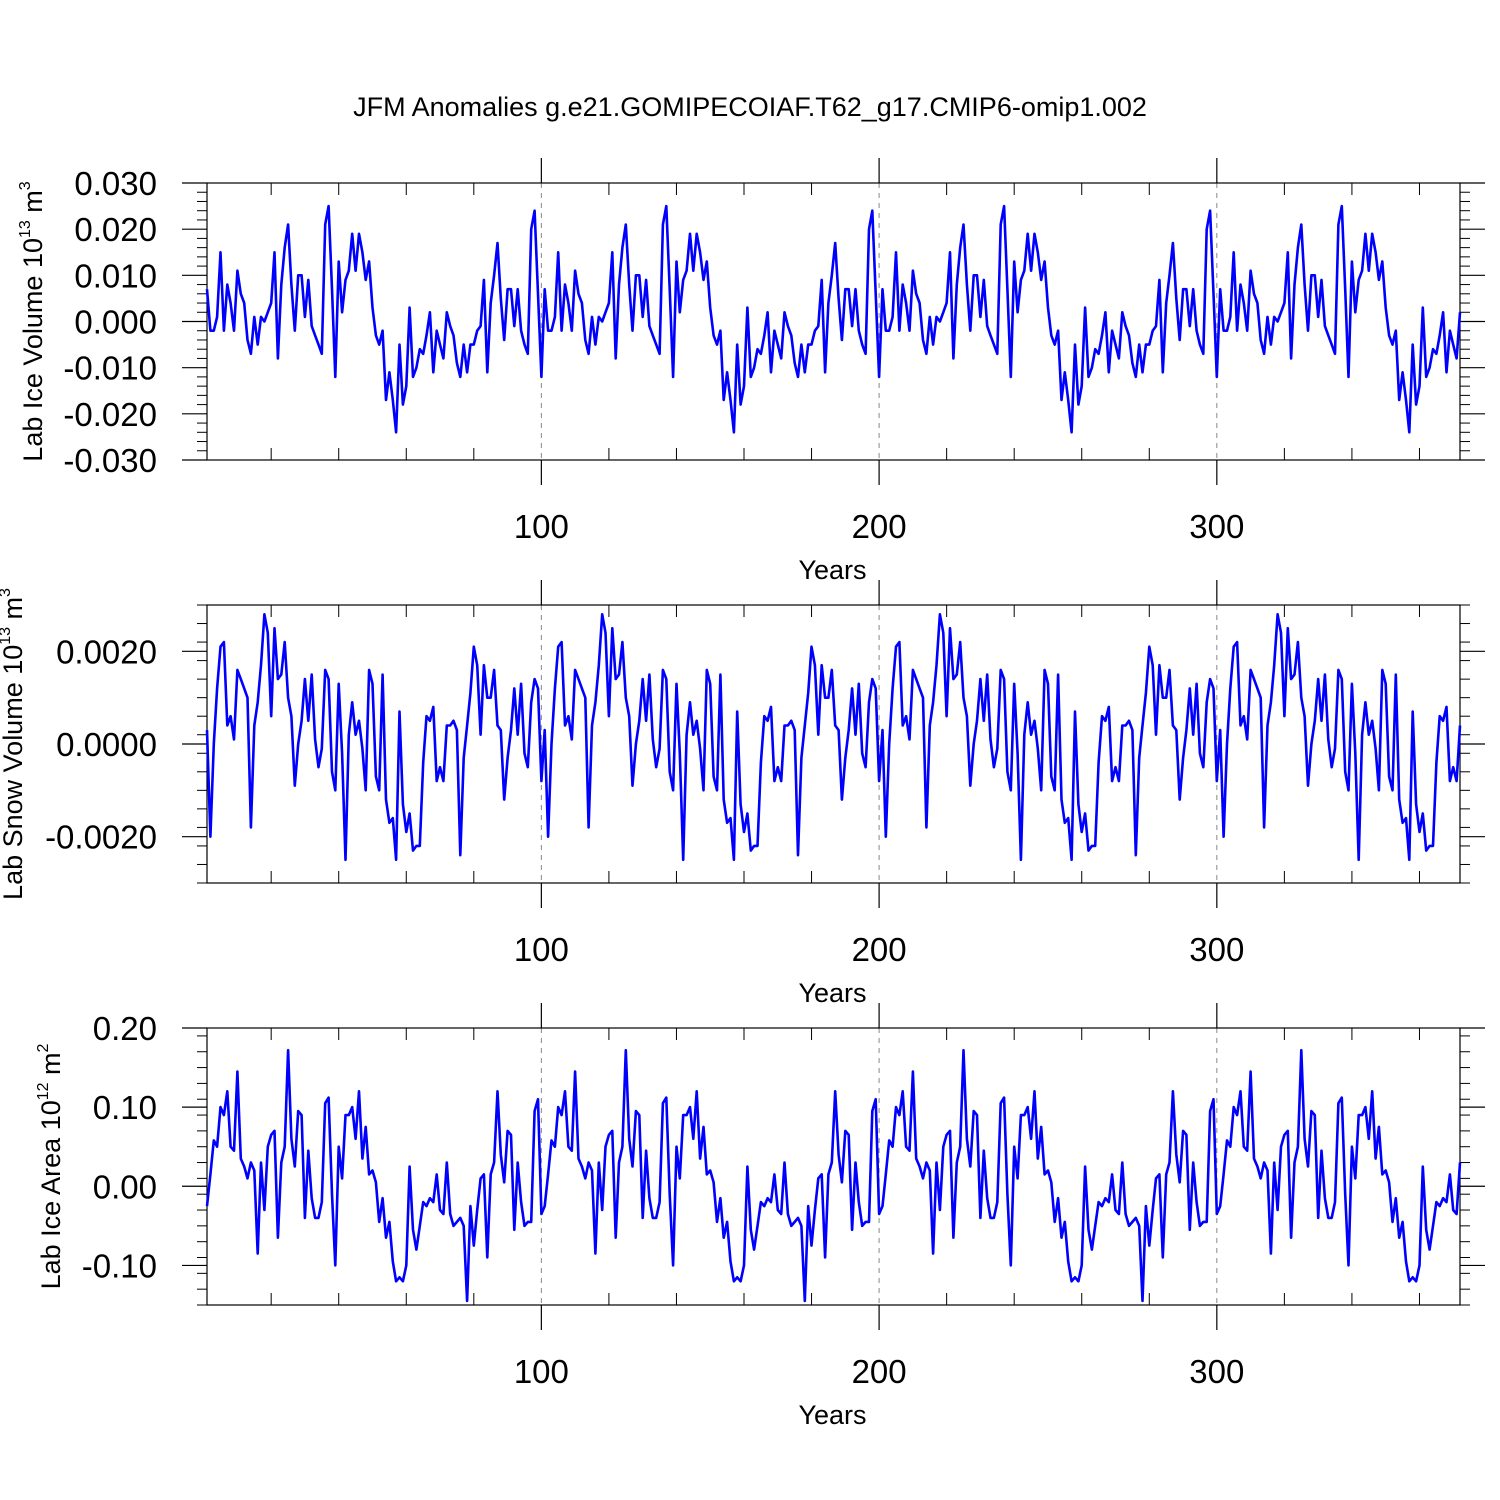 The image size is (1500, 1500). I want to click on y-tick-label: -0.010, so click(110, 368).